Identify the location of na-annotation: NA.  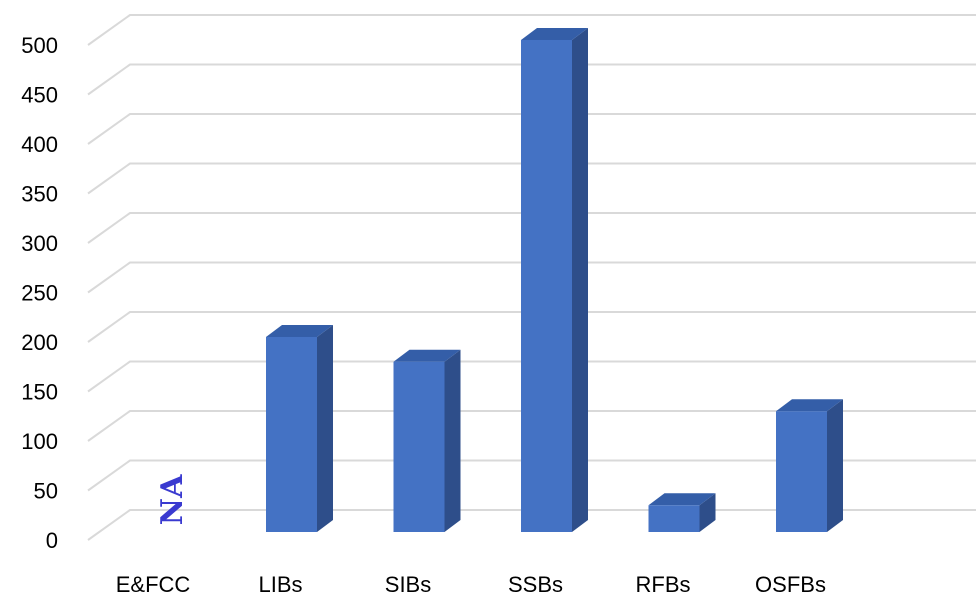
(172, 499).